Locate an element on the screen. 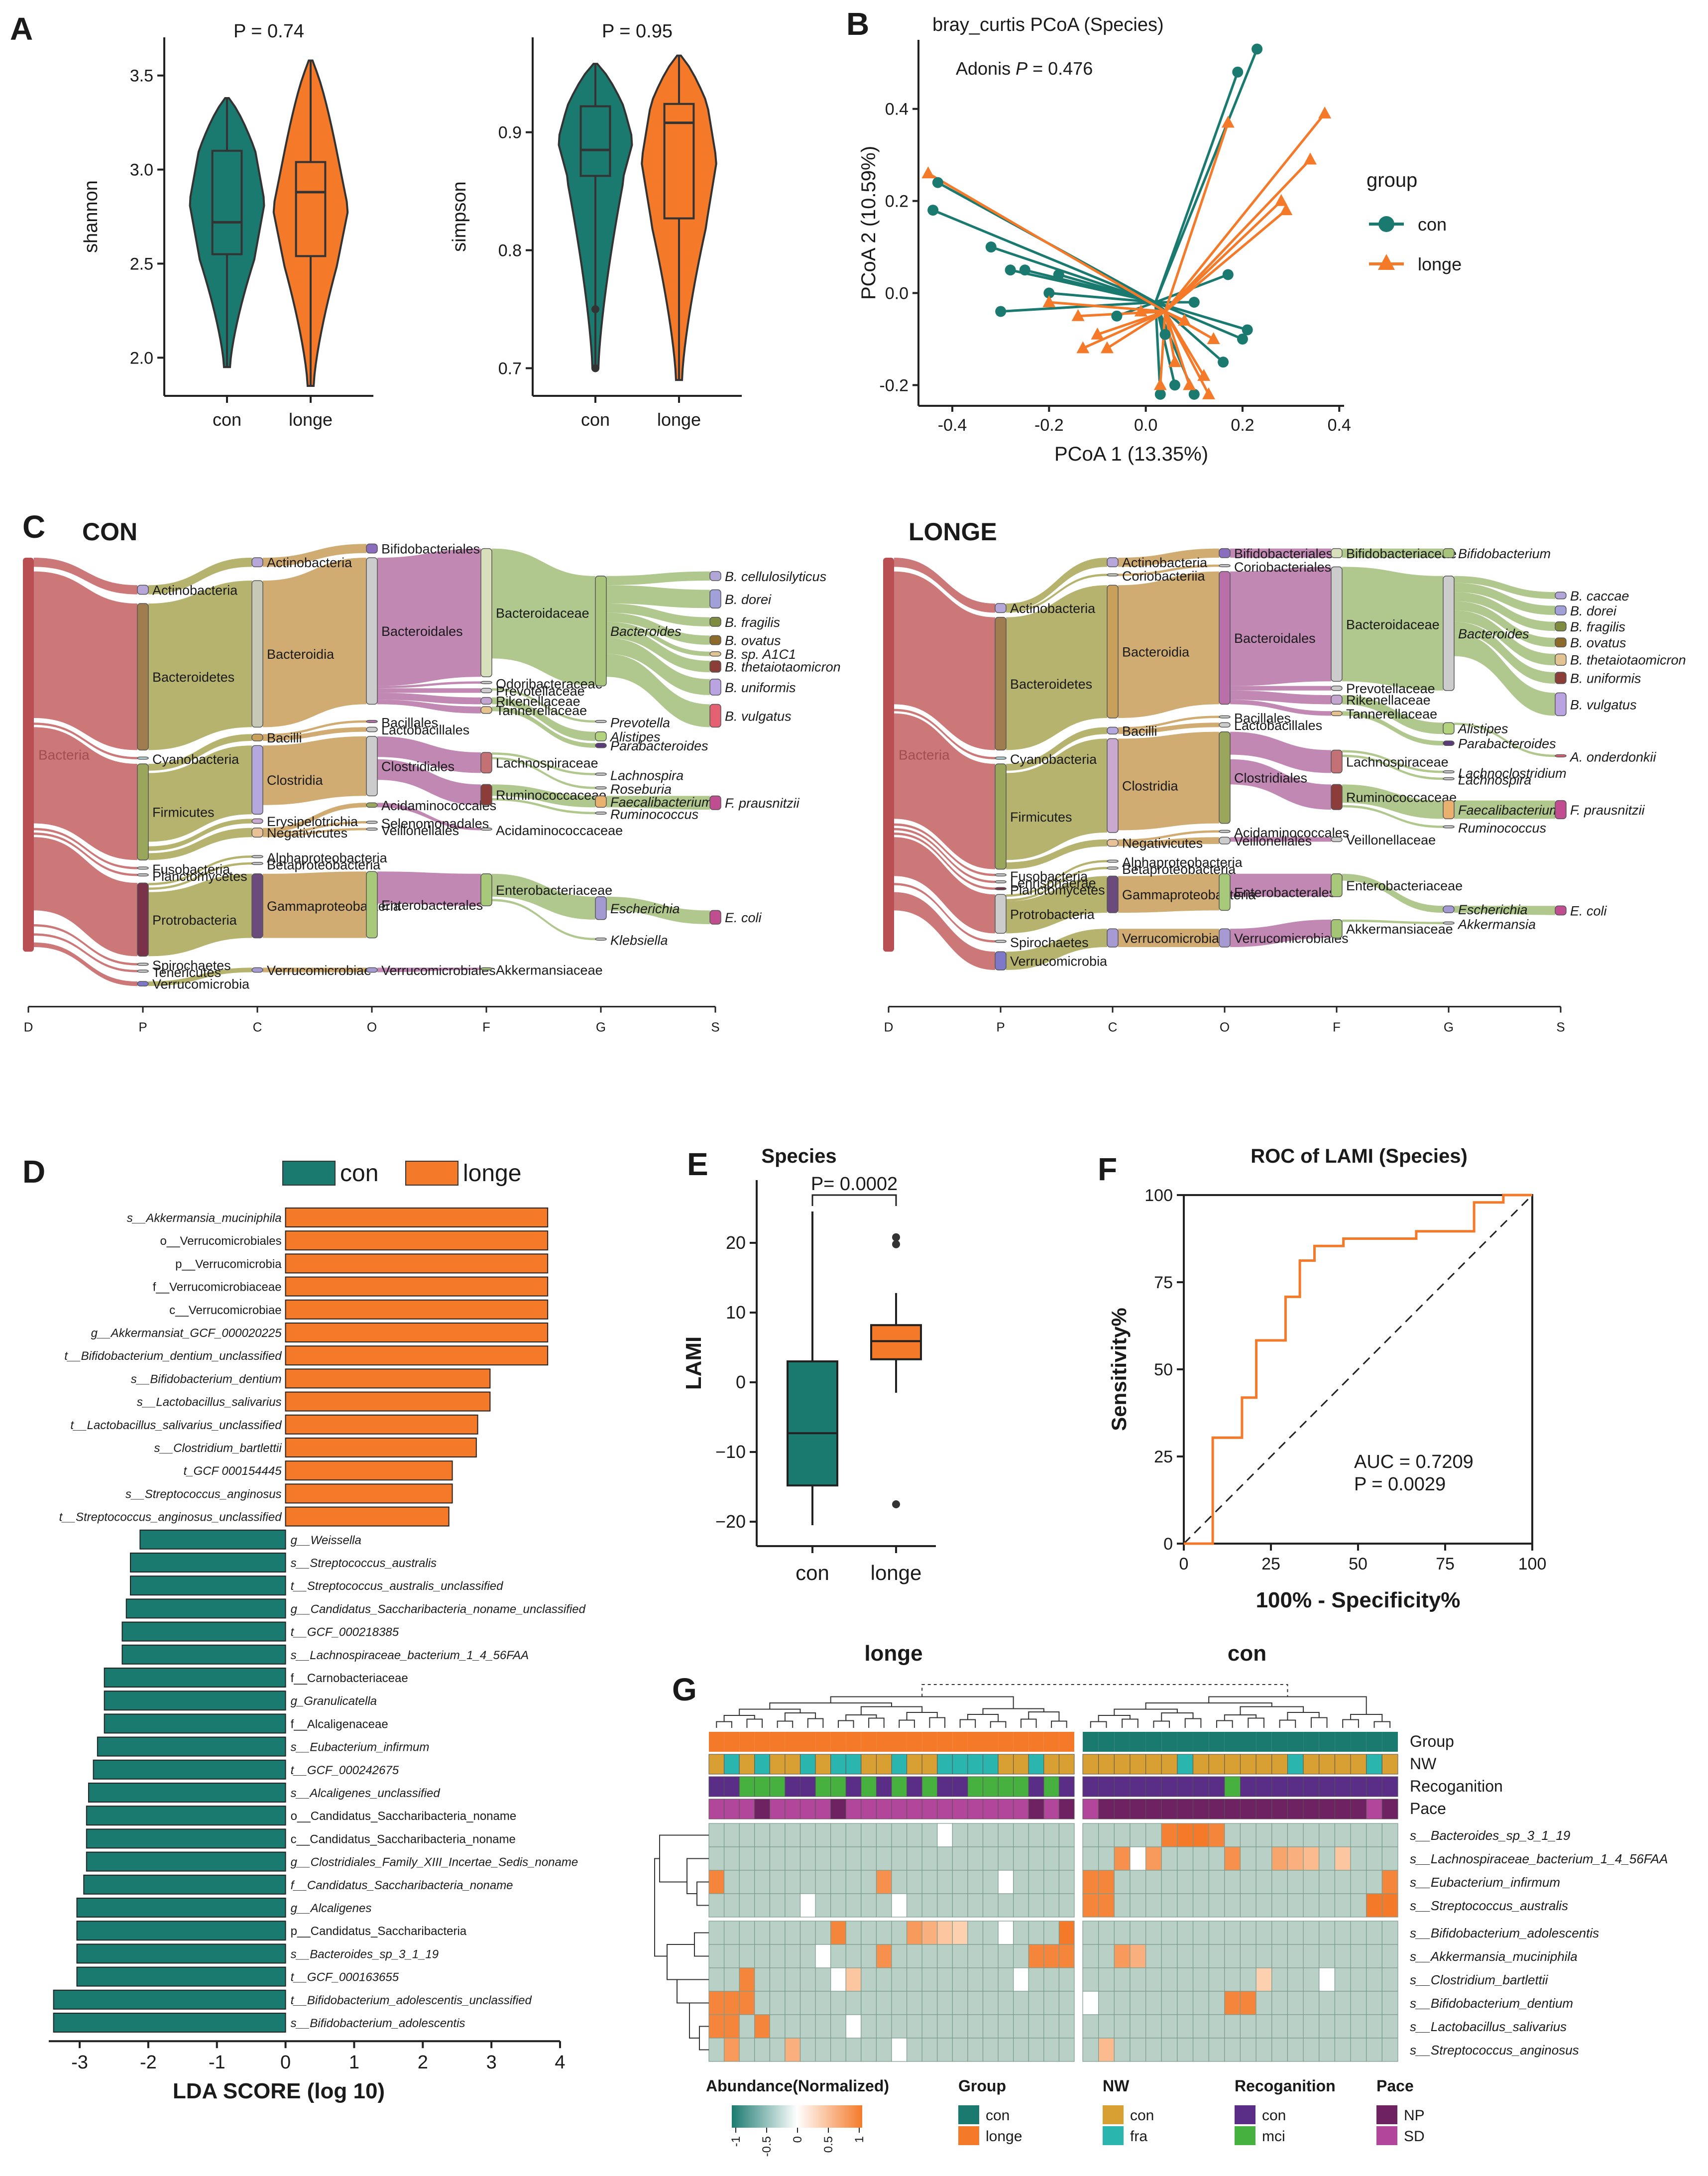  con-point is located at coordinates (1174, 385).